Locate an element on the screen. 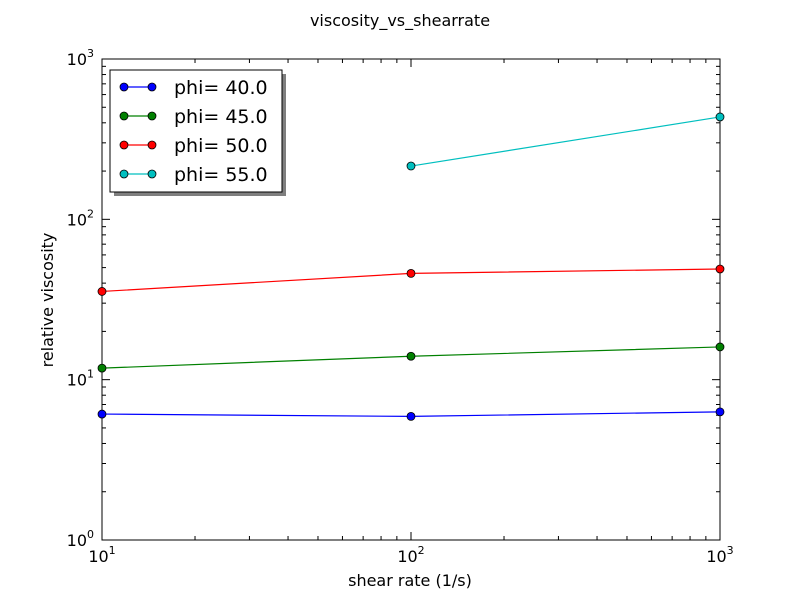  legend-label: phi= 45.0 is located at coordinates (221, 117).